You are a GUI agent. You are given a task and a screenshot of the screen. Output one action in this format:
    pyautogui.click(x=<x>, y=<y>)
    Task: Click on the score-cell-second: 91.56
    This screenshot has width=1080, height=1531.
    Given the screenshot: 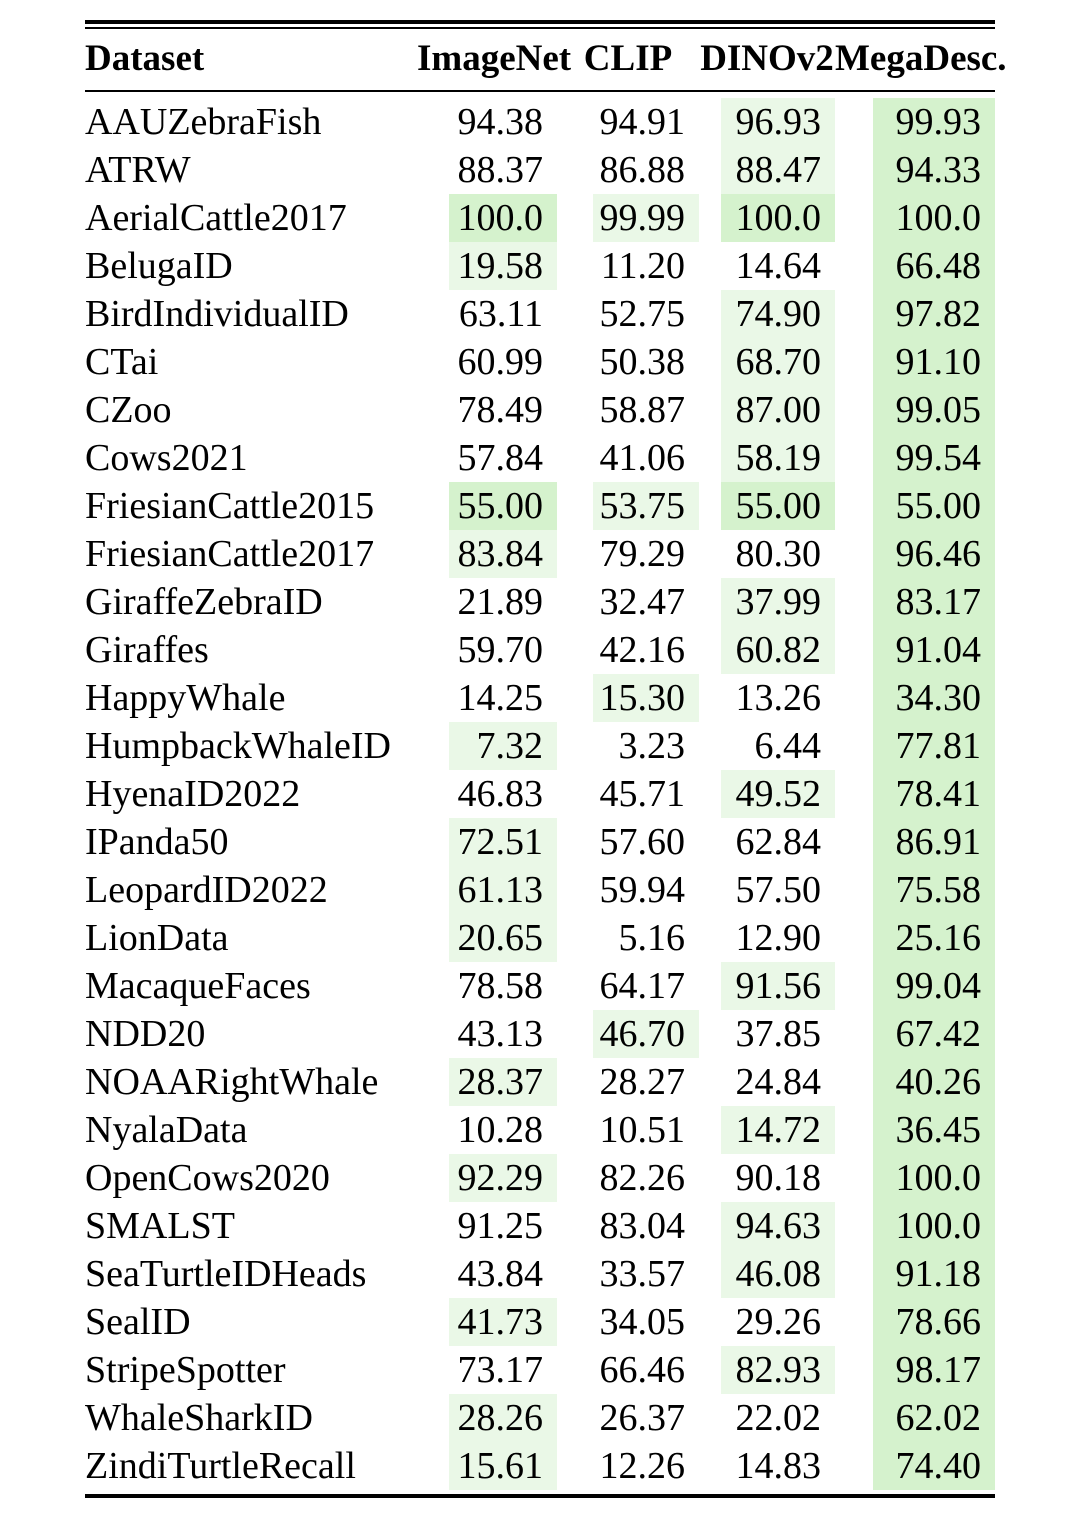 What is the action you would take?
    pyautogui.click(x=767, y=985)
    